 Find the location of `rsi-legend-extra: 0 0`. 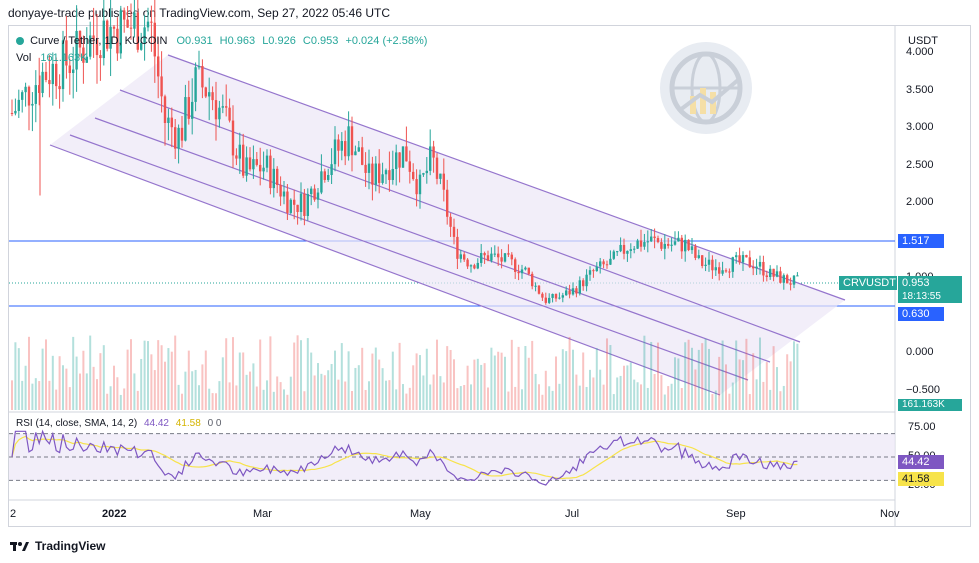

rsi-legend-extra: 0 0 is located at coordinates (214, 423).